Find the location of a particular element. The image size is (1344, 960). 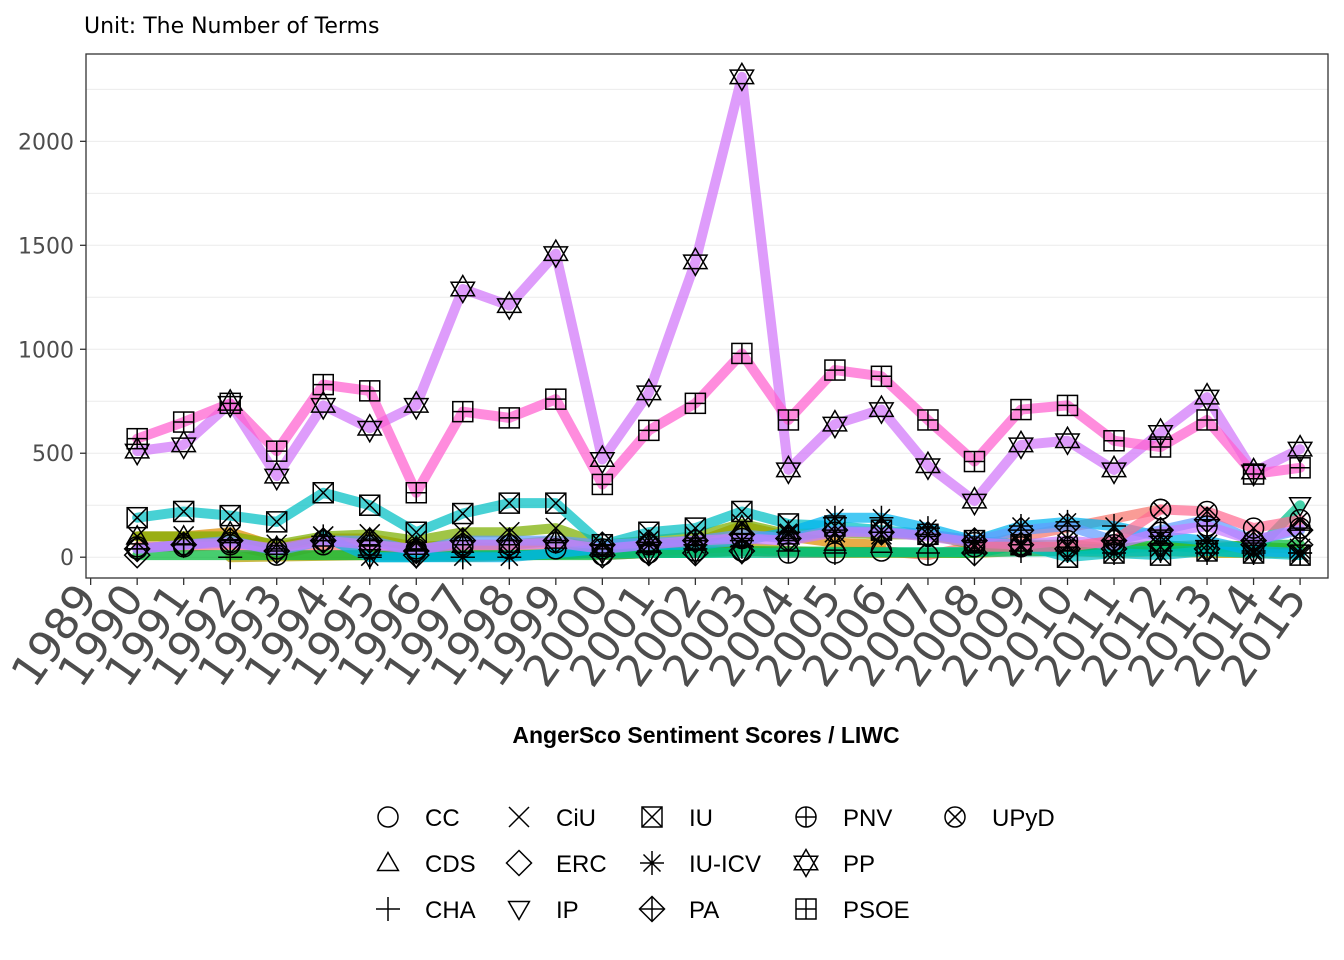

y-tick-label: 500 is located at coordinates (53, 454).